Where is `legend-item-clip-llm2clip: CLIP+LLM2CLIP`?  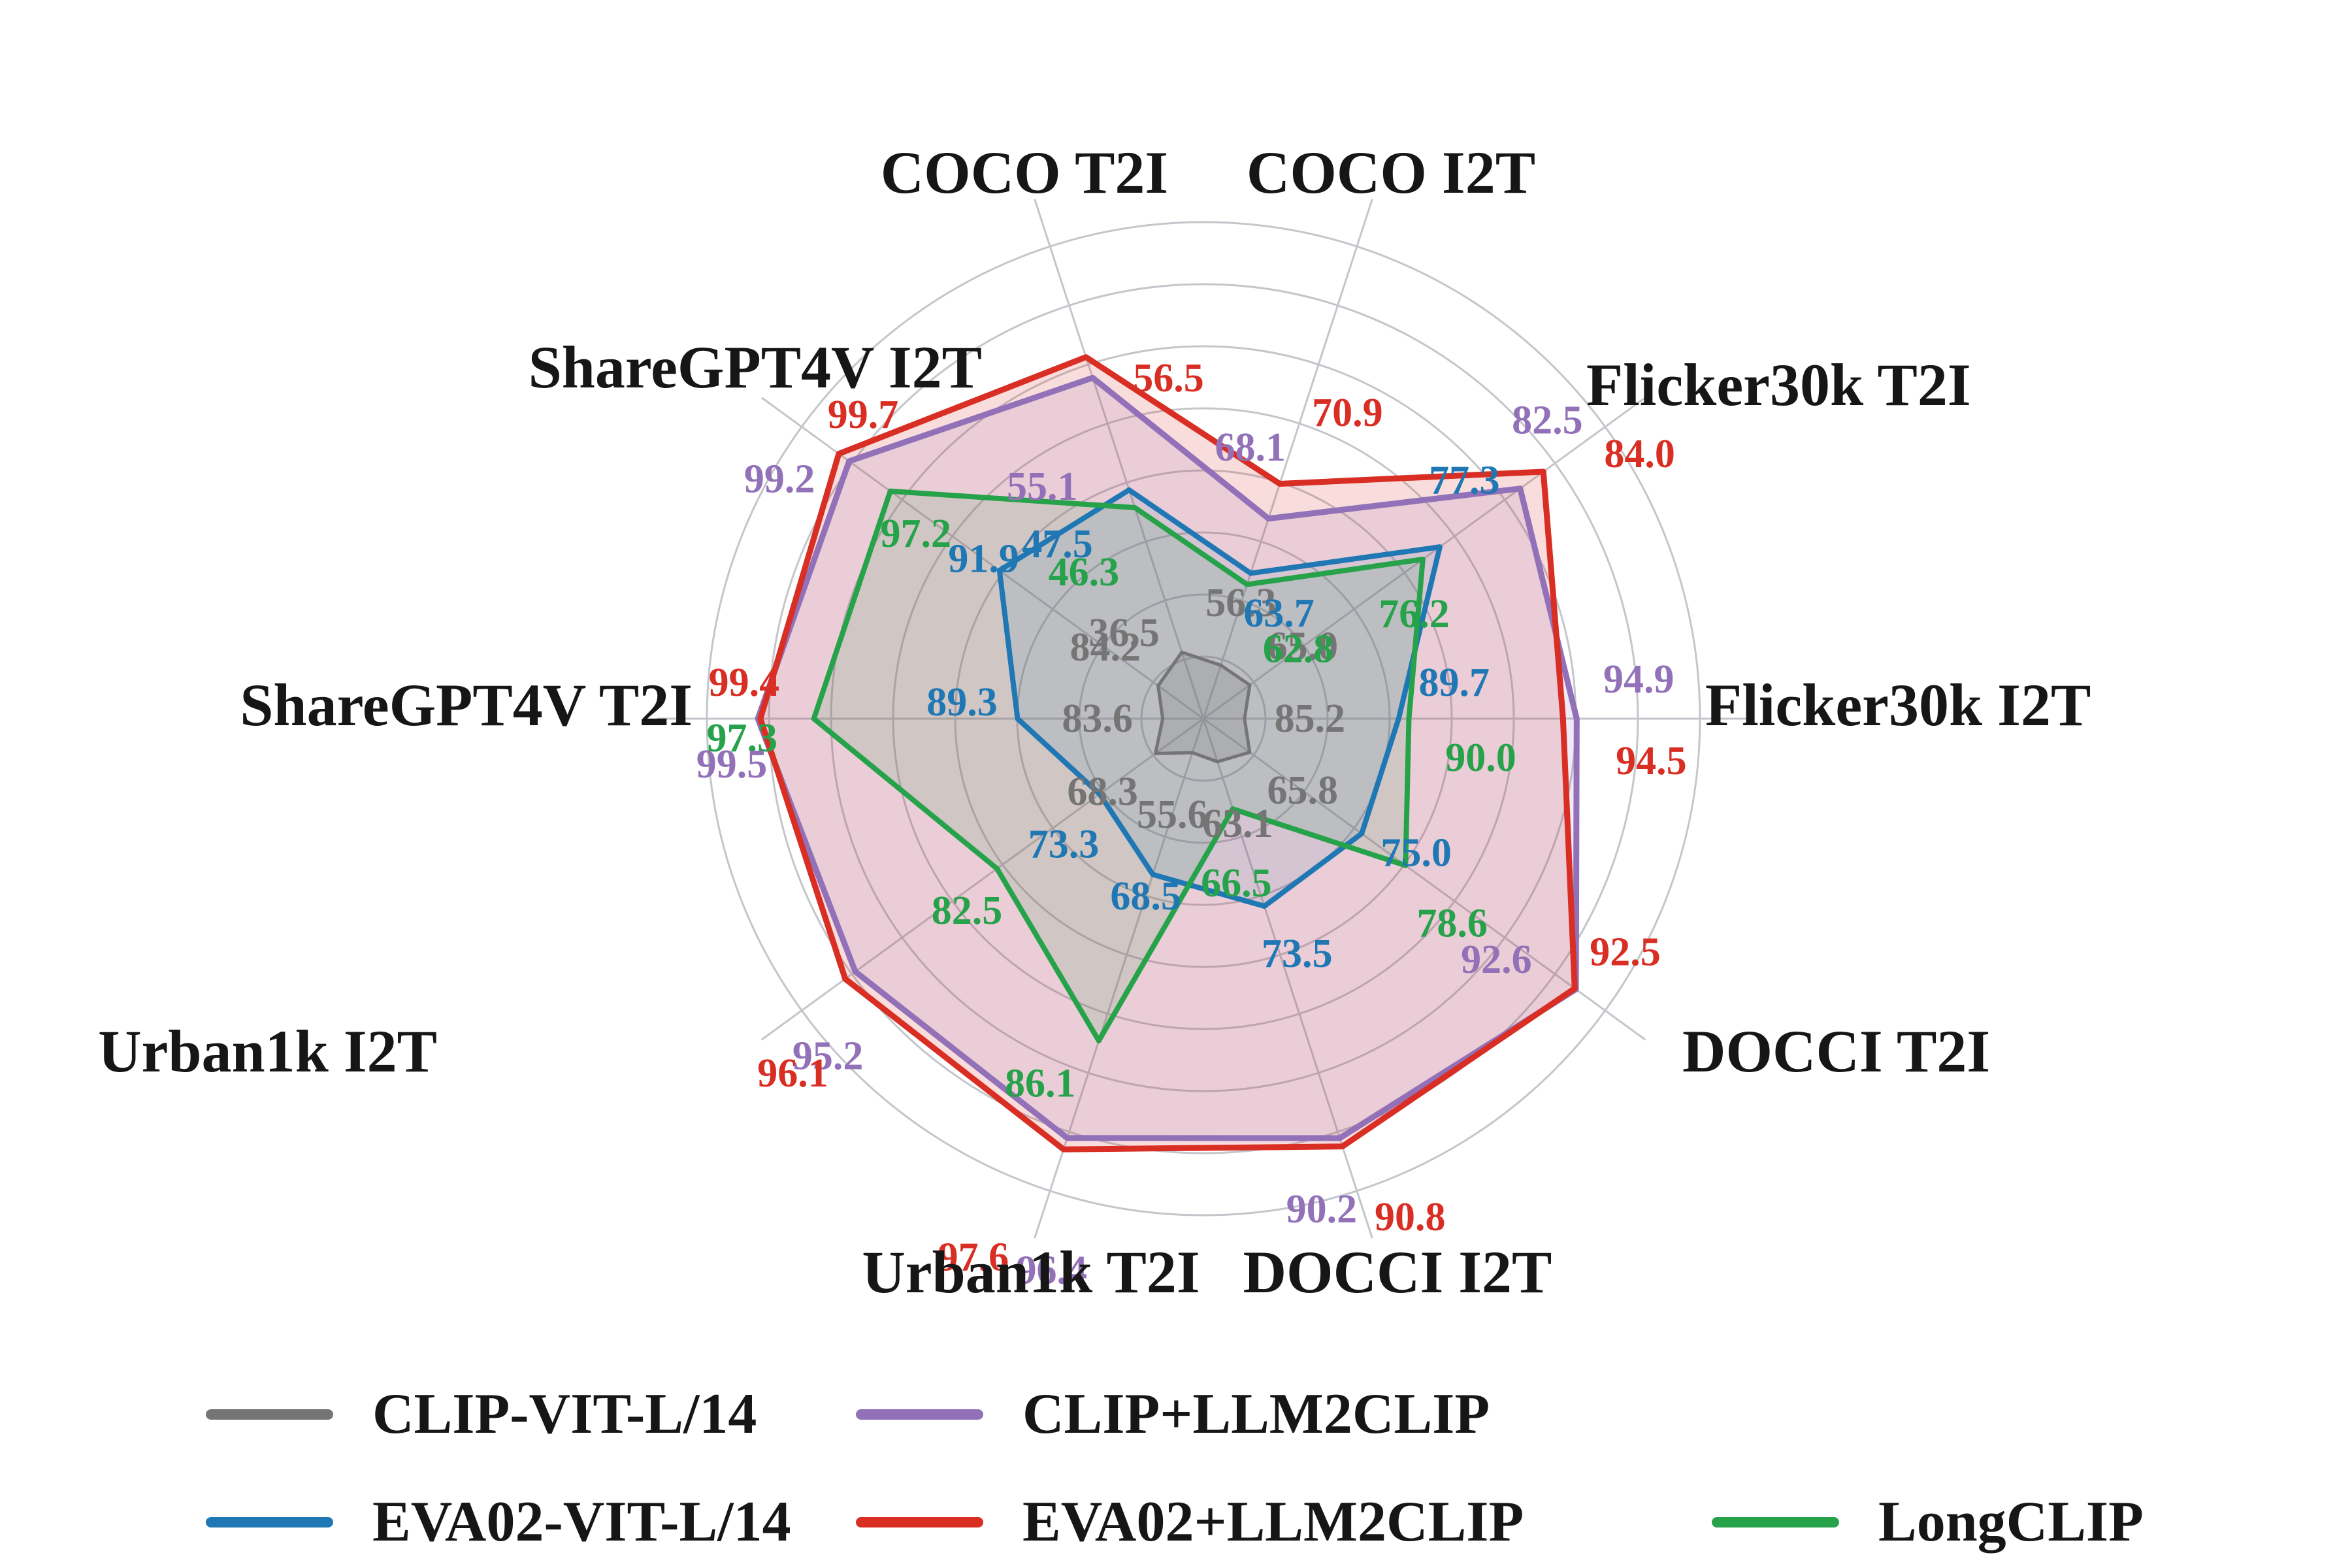
legend-item-clip-llm2clip: CLIP+LLM2CLIP is located at coordinates (1173, 1414).